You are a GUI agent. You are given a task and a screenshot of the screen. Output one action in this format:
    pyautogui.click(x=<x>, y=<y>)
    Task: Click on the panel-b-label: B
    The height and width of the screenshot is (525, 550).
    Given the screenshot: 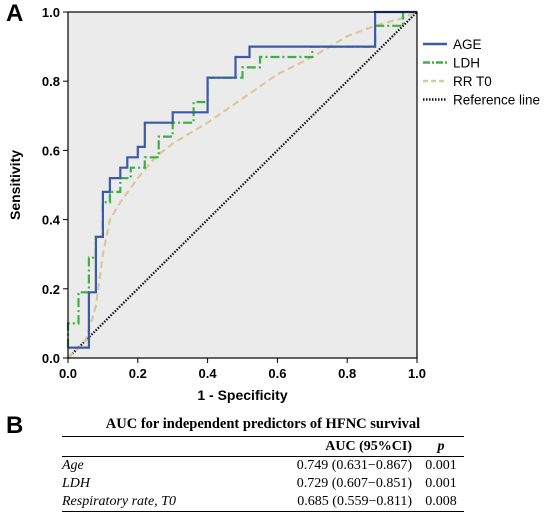 What is the action you would take?
    pyautogui.click(x=15, y=425)
    